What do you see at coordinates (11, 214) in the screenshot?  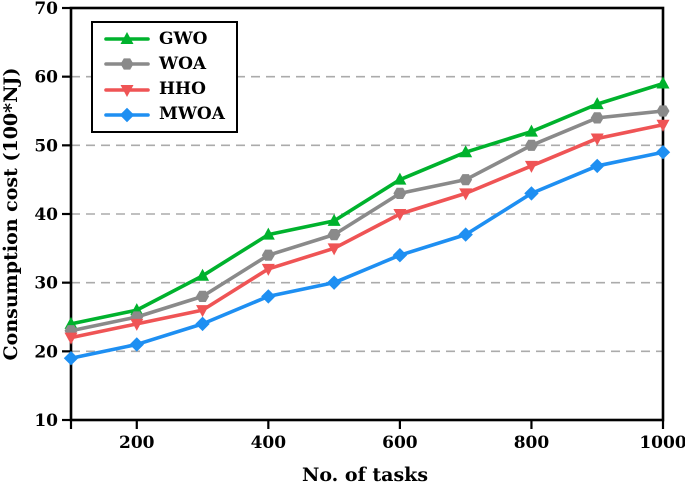 I see `y-axis-title: Consumption cost (100*NJ)` at bounding box center [11, 214].